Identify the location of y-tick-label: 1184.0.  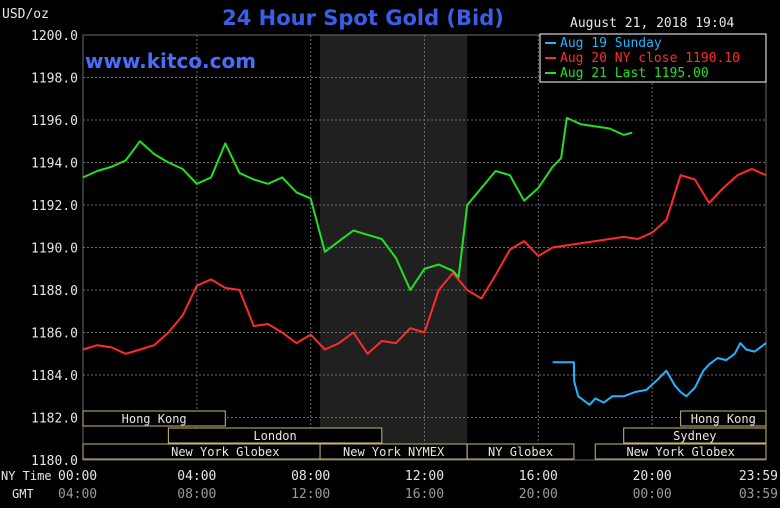
(54, 376).